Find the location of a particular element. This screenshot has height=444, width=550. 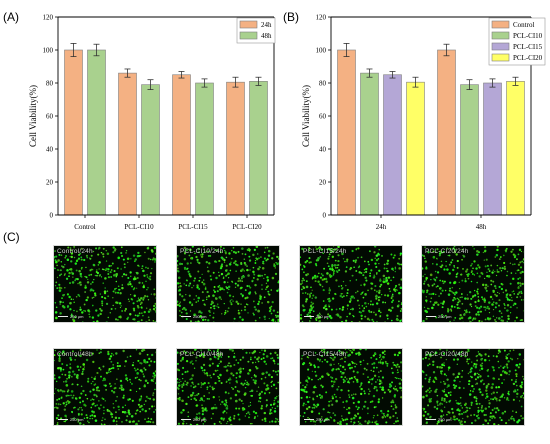

micrograph: PCL-CI20/48h 250 μm is located at coordinates (473, 387).